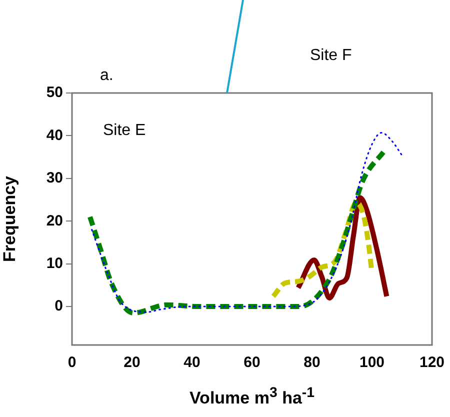 The image size is (450, 417). What do you see at coordinates (331, 55) in the screenshot?
I see `text: Site F` at bounding box center [331, 55].